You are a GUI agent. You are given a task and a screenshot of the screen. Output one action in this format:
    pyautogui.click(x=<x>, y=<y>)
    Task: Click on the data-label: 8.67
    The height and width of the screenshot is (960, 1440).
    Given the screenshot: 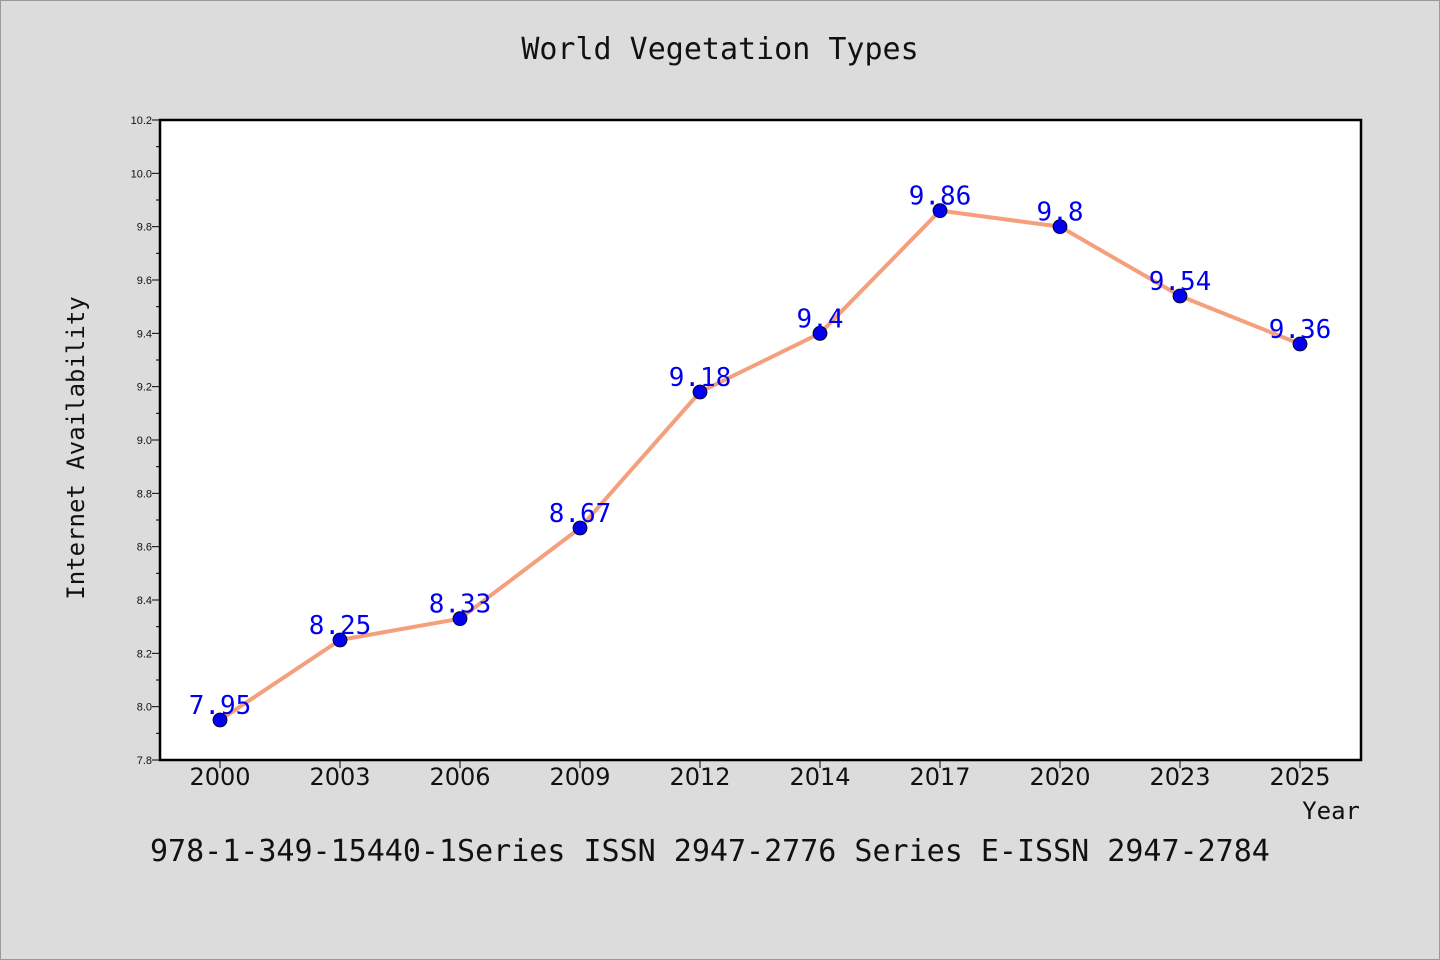 What is the action you would take?
    pyautogui.click(x=580, y=514)
    